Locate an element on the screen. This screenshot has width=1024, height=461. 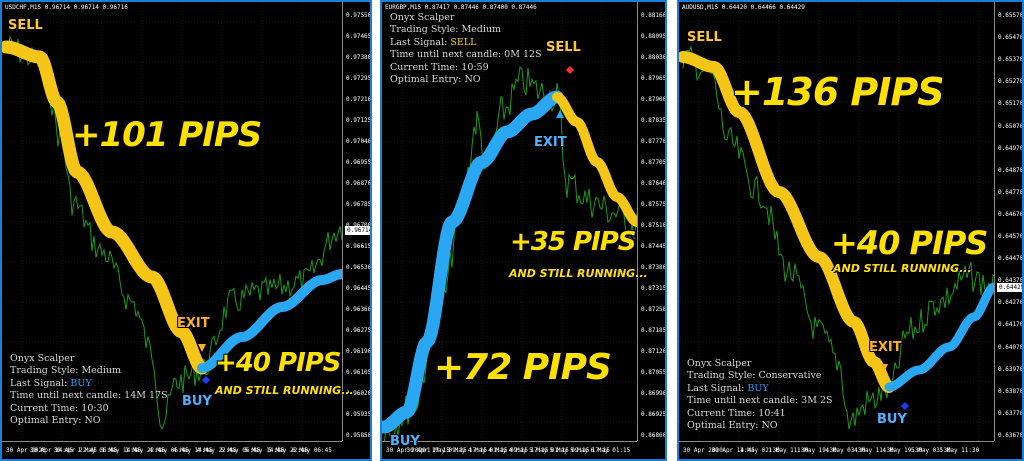
price-tick-label: 0.65570 is located at coordinates (1011, 15).